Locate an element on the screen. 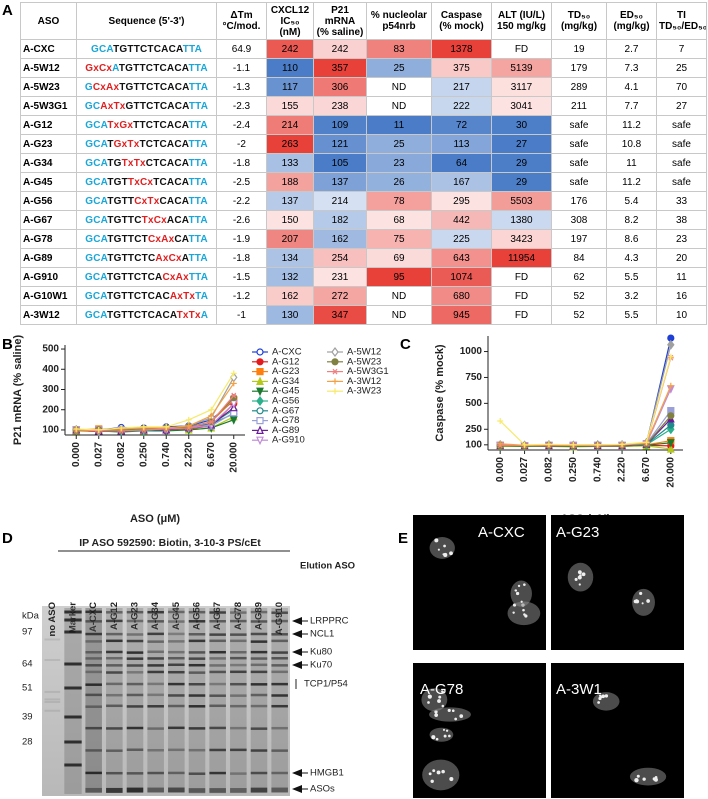 This screenshot has width=708, height=799. aso-name: A-3W12 is located at coordinates (48, 315).